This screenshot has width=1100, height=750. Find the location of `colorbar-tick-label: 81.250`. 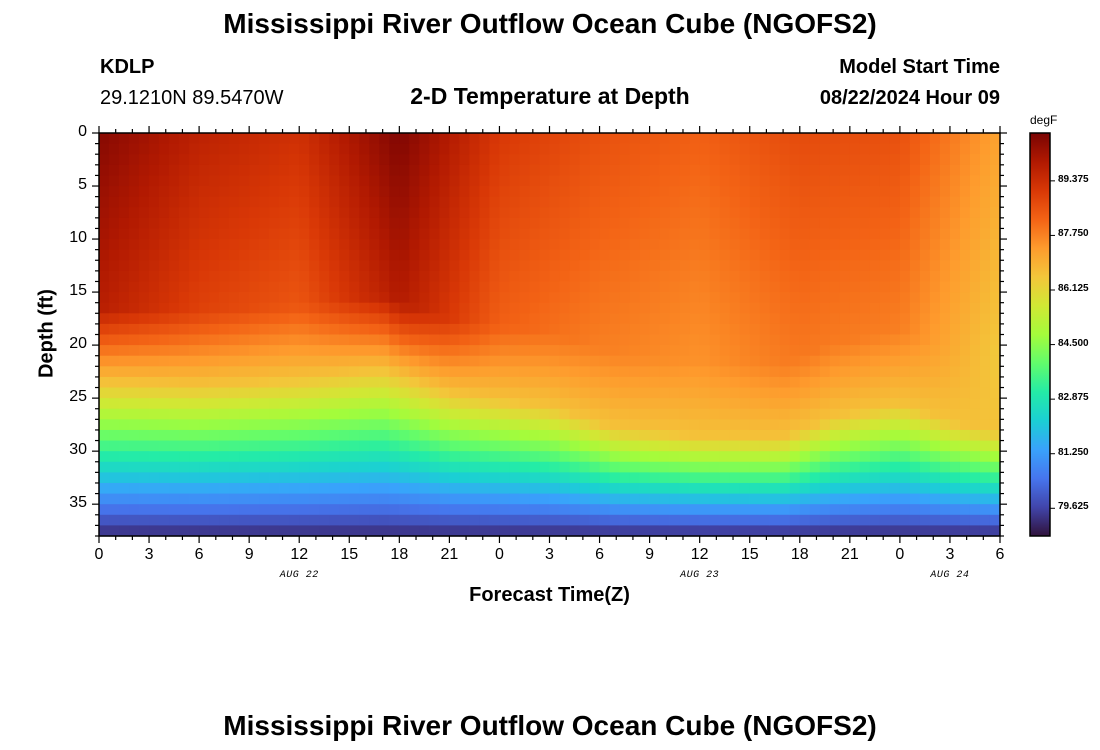

colorbar-tick-label: 81.250 is located at coordinates (1073, 452).